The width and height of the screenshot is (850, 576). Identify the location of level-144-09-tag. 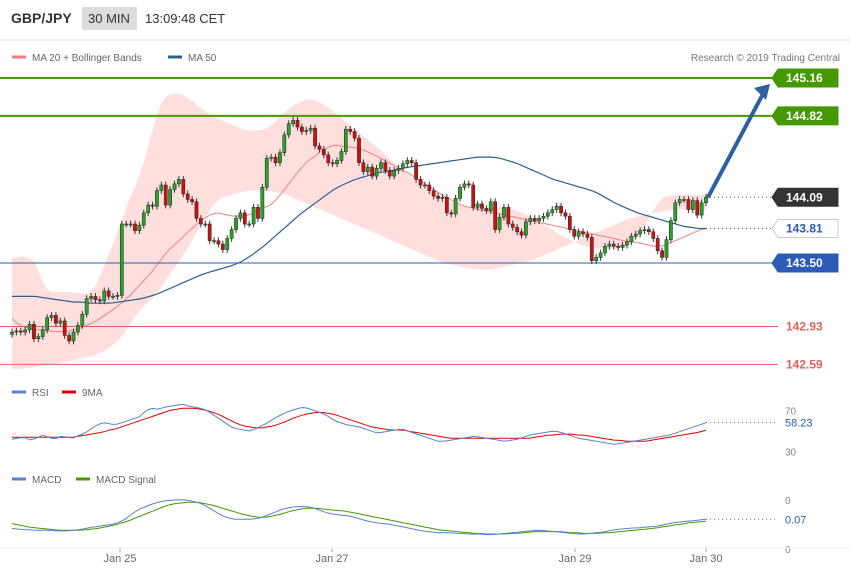
(805, 197).